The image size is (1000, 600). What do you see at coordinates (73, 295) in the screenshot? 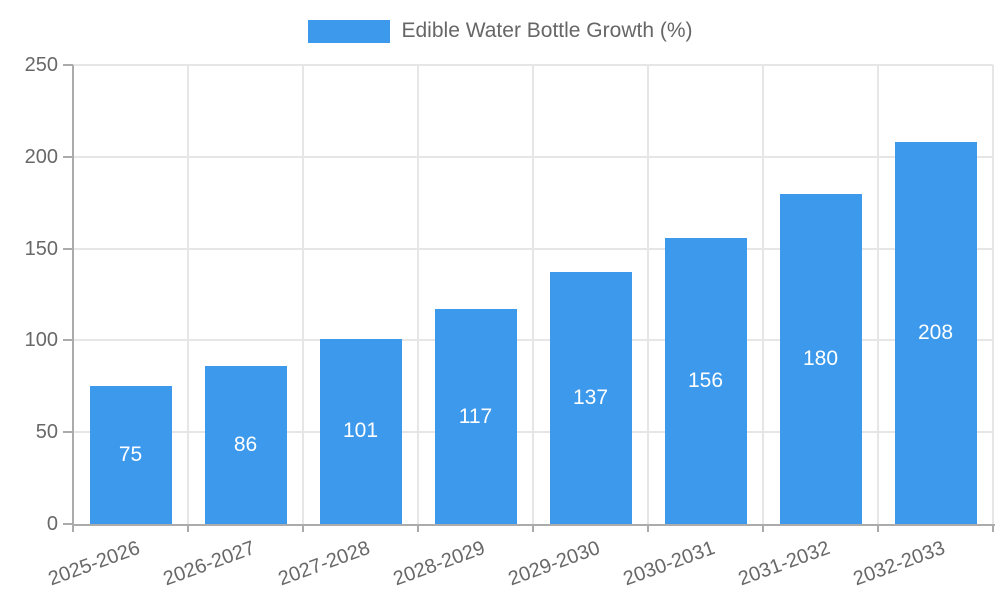
I see `y-axis-line` at bounding box center [73, 295].